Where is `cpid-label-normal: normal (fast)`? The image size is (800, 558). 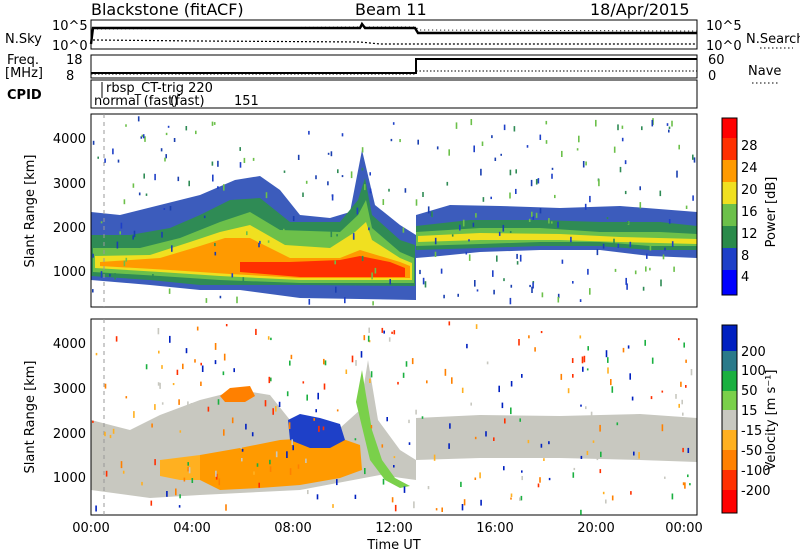 cpid-label-normal: normal (fast) is located at coordinates (136, 101).